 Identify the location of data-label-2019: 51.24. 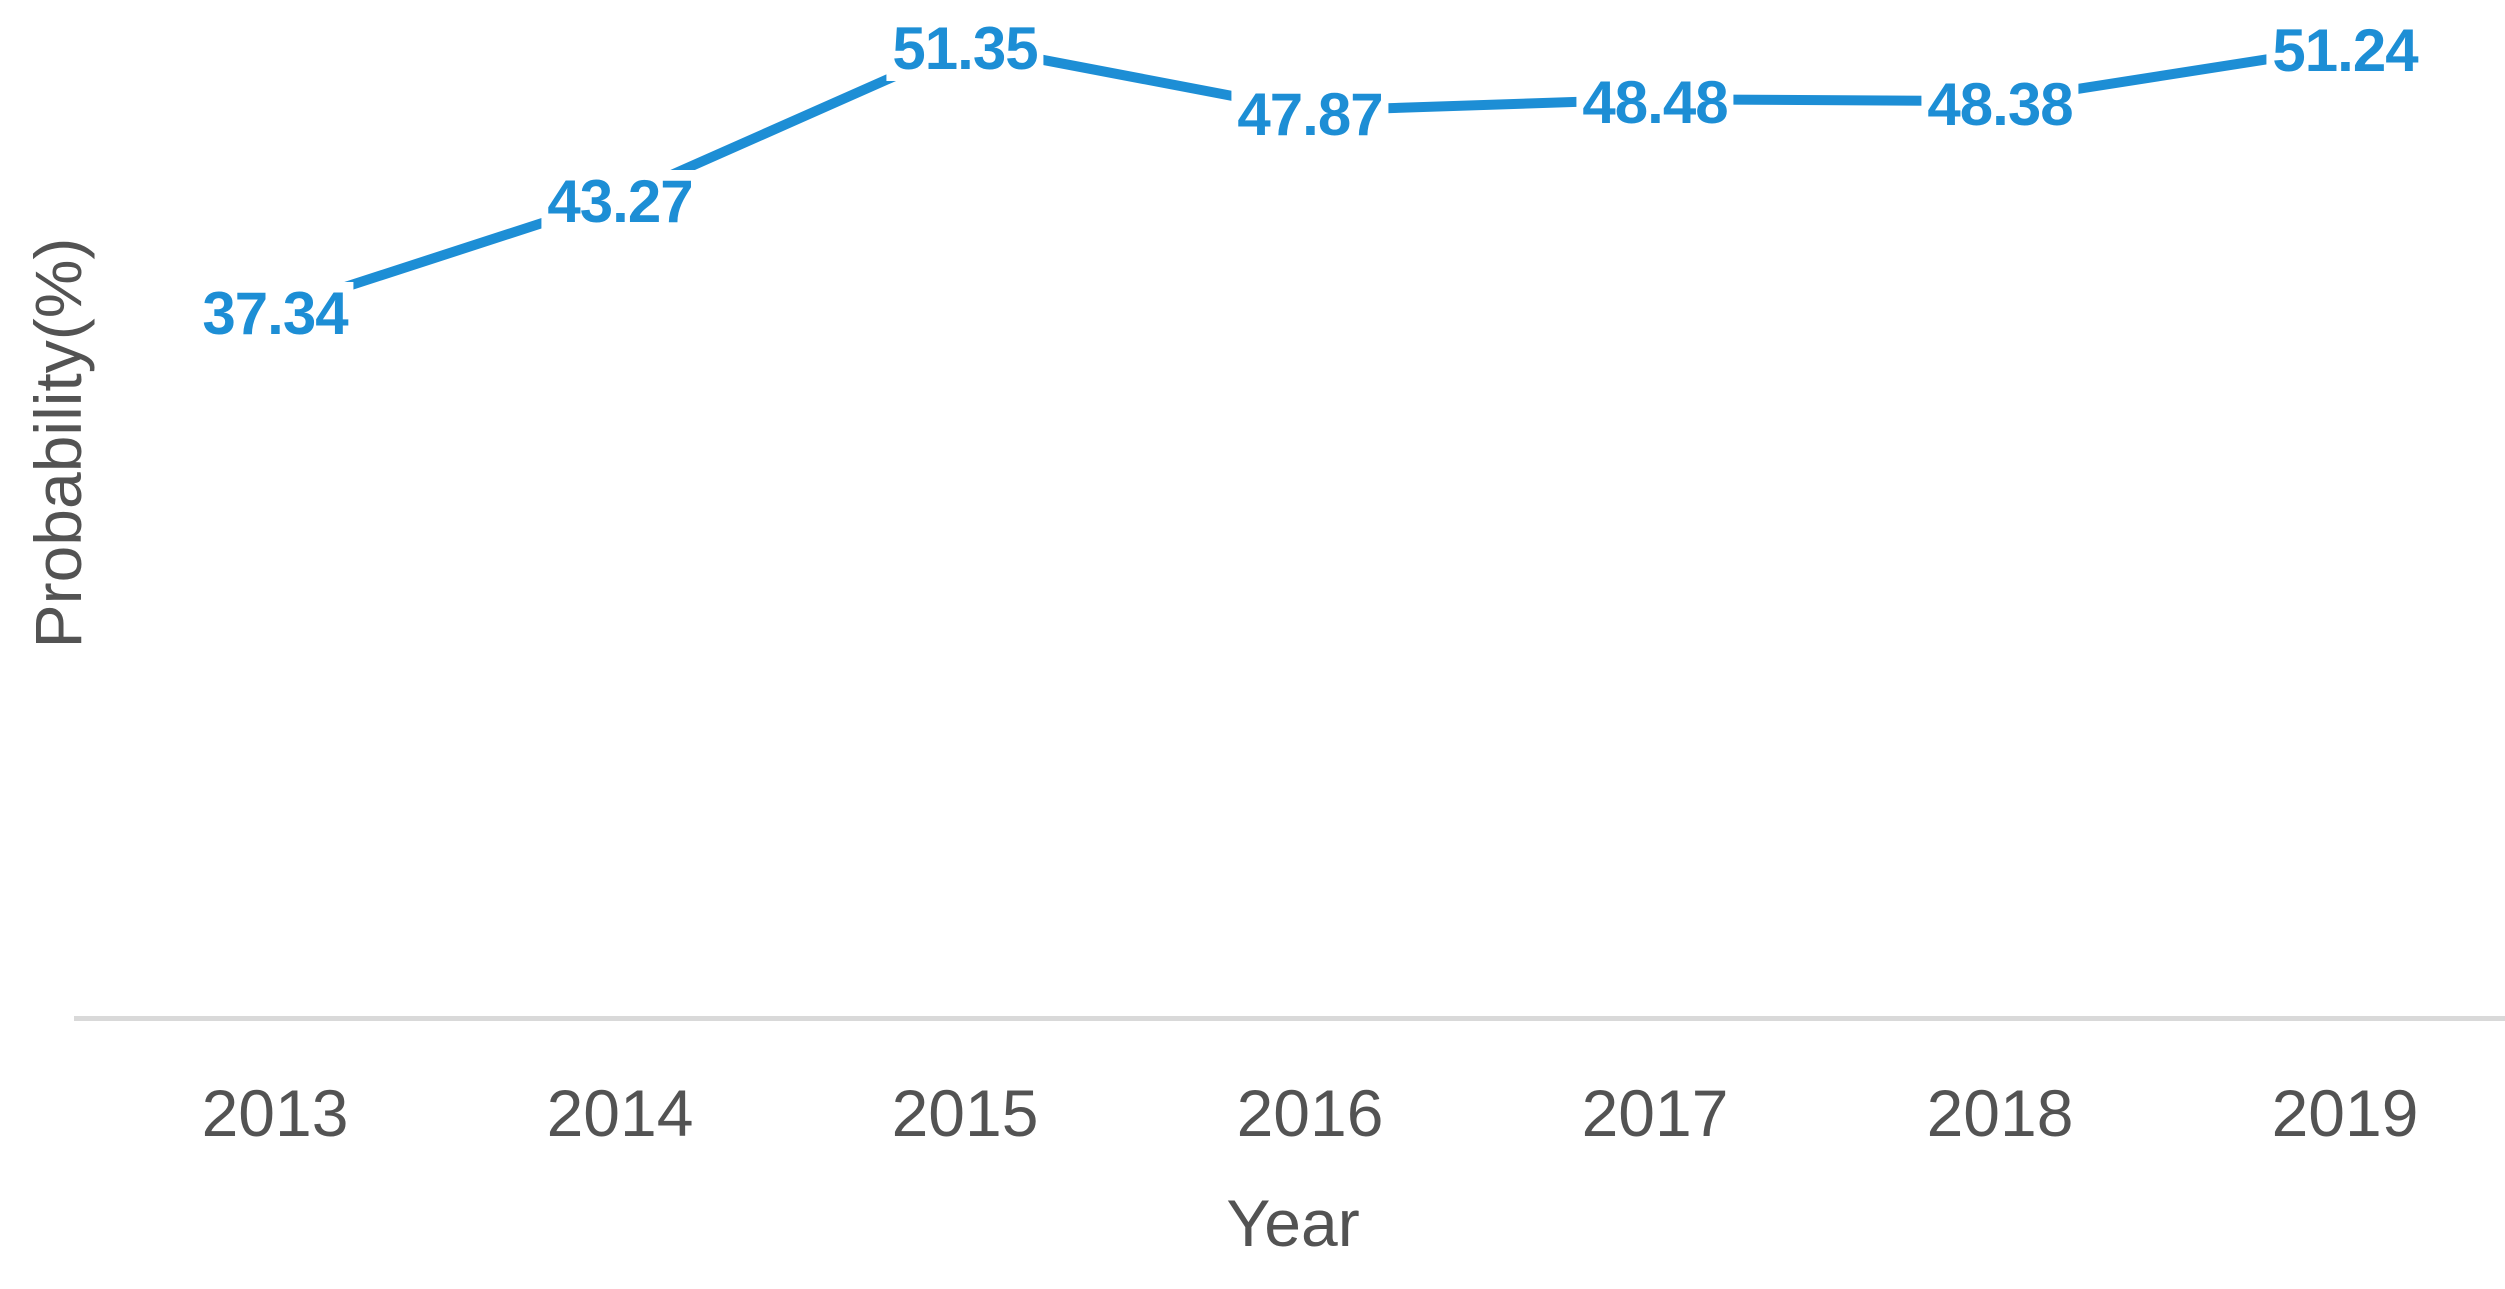
(2345, 51).